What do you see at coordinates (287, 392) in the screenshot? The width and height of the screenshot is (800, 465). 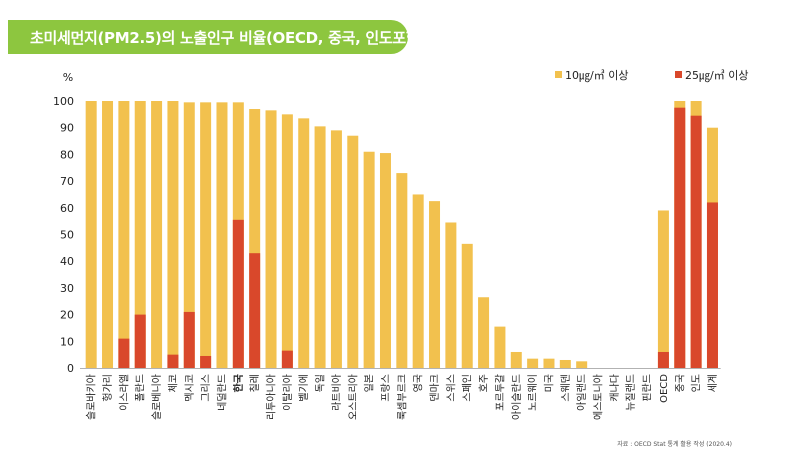 I see `x-tick-label: 이탈리아` at bounding box center [287, 392].